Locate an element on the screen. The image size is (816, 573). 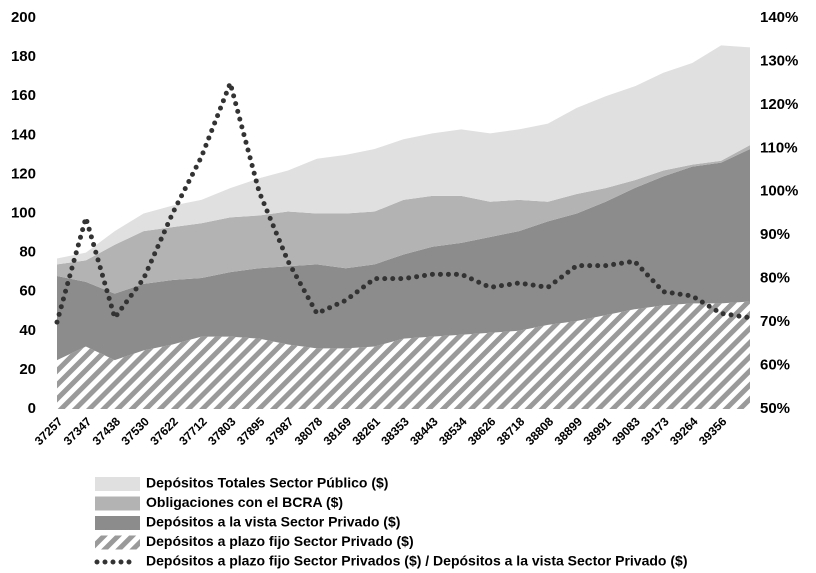
x-tick-label: 38353 is located at coordinates (395, 431).